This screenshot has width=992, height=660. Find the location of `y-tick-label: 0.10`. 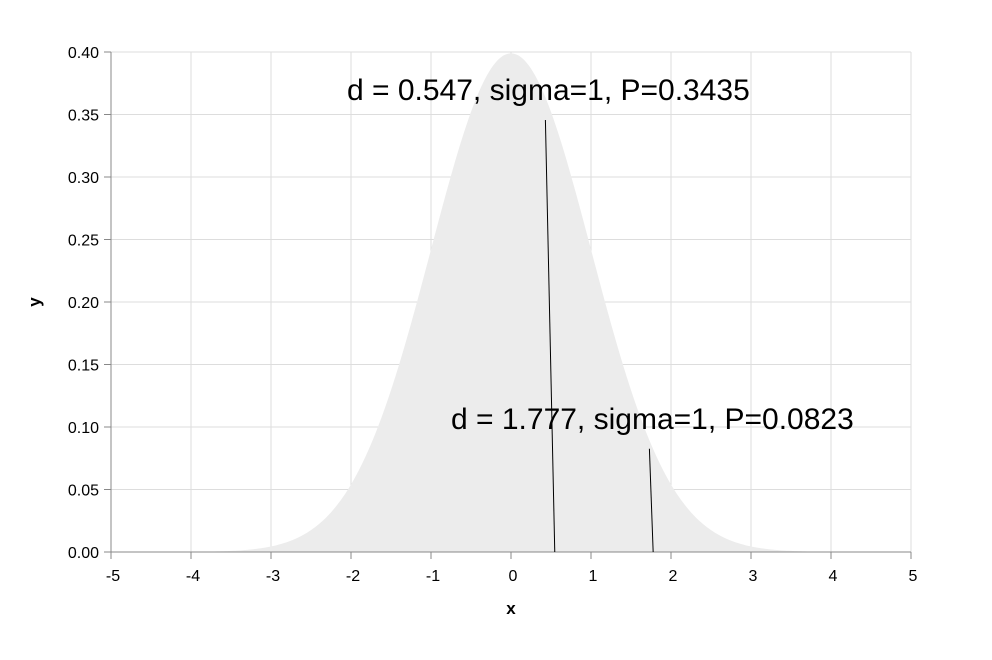

y-tick-label: 0.10 is located at coordinates (83, 428).